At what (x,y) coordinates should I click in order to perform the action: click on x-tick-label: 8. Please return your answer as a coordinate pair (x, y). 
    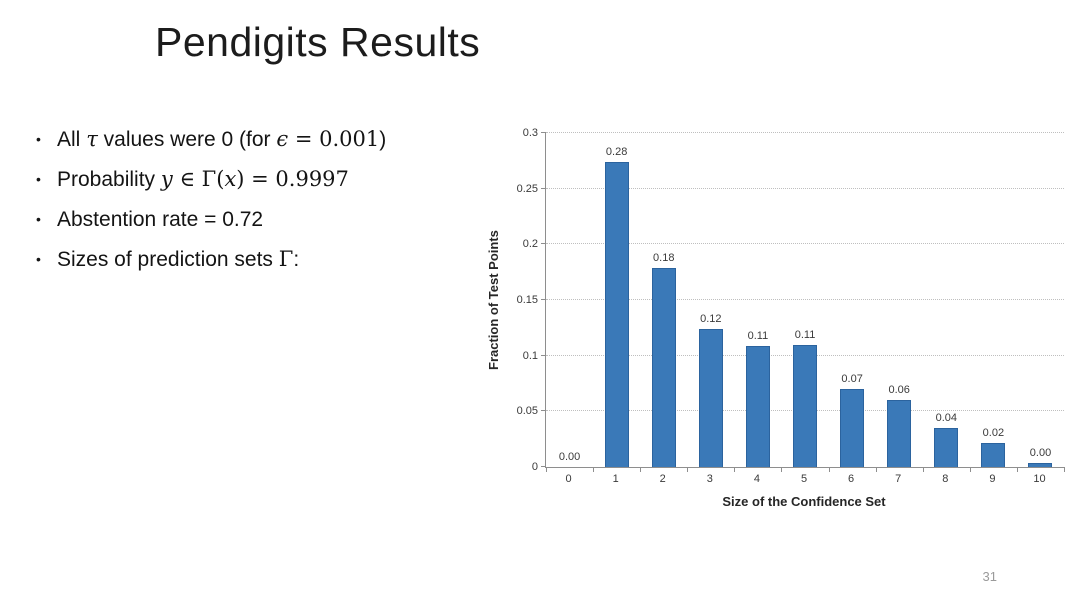
    Looking at the image, I should click on (945, 479).